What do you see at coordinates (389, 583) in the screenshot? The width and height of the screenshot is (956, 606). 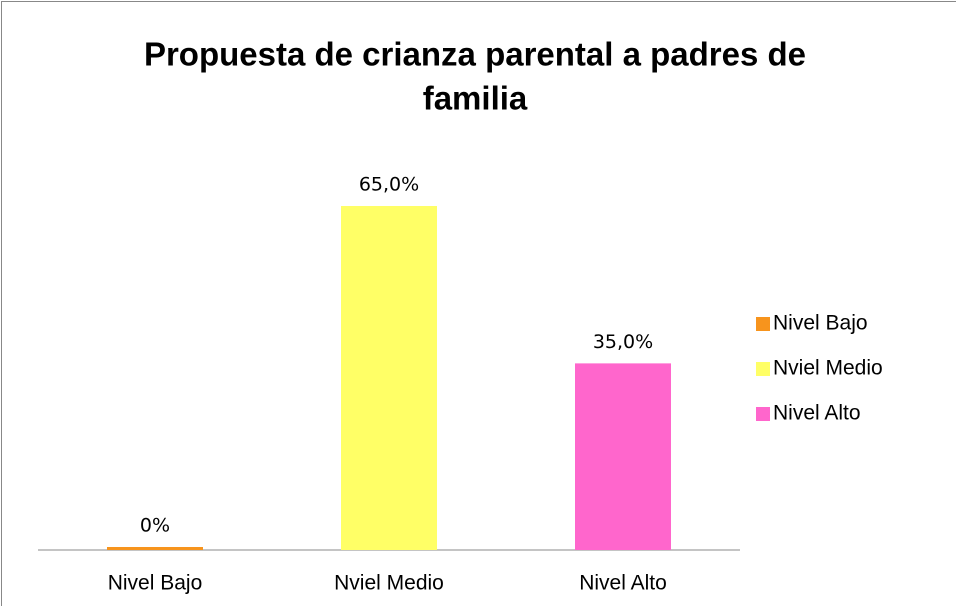 I see `x-tick-label: Nviel Medio` at bounding box center [389, 583].